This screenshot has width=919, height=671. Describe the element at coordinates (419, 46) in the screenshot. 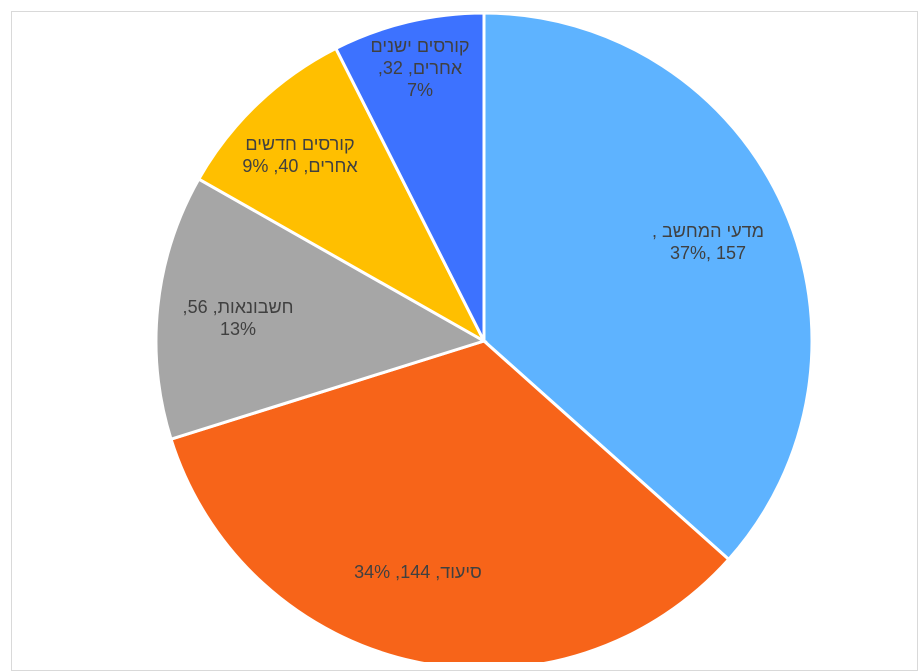

I see `data-label-5-line-1: קורסים ישנים` at that location.